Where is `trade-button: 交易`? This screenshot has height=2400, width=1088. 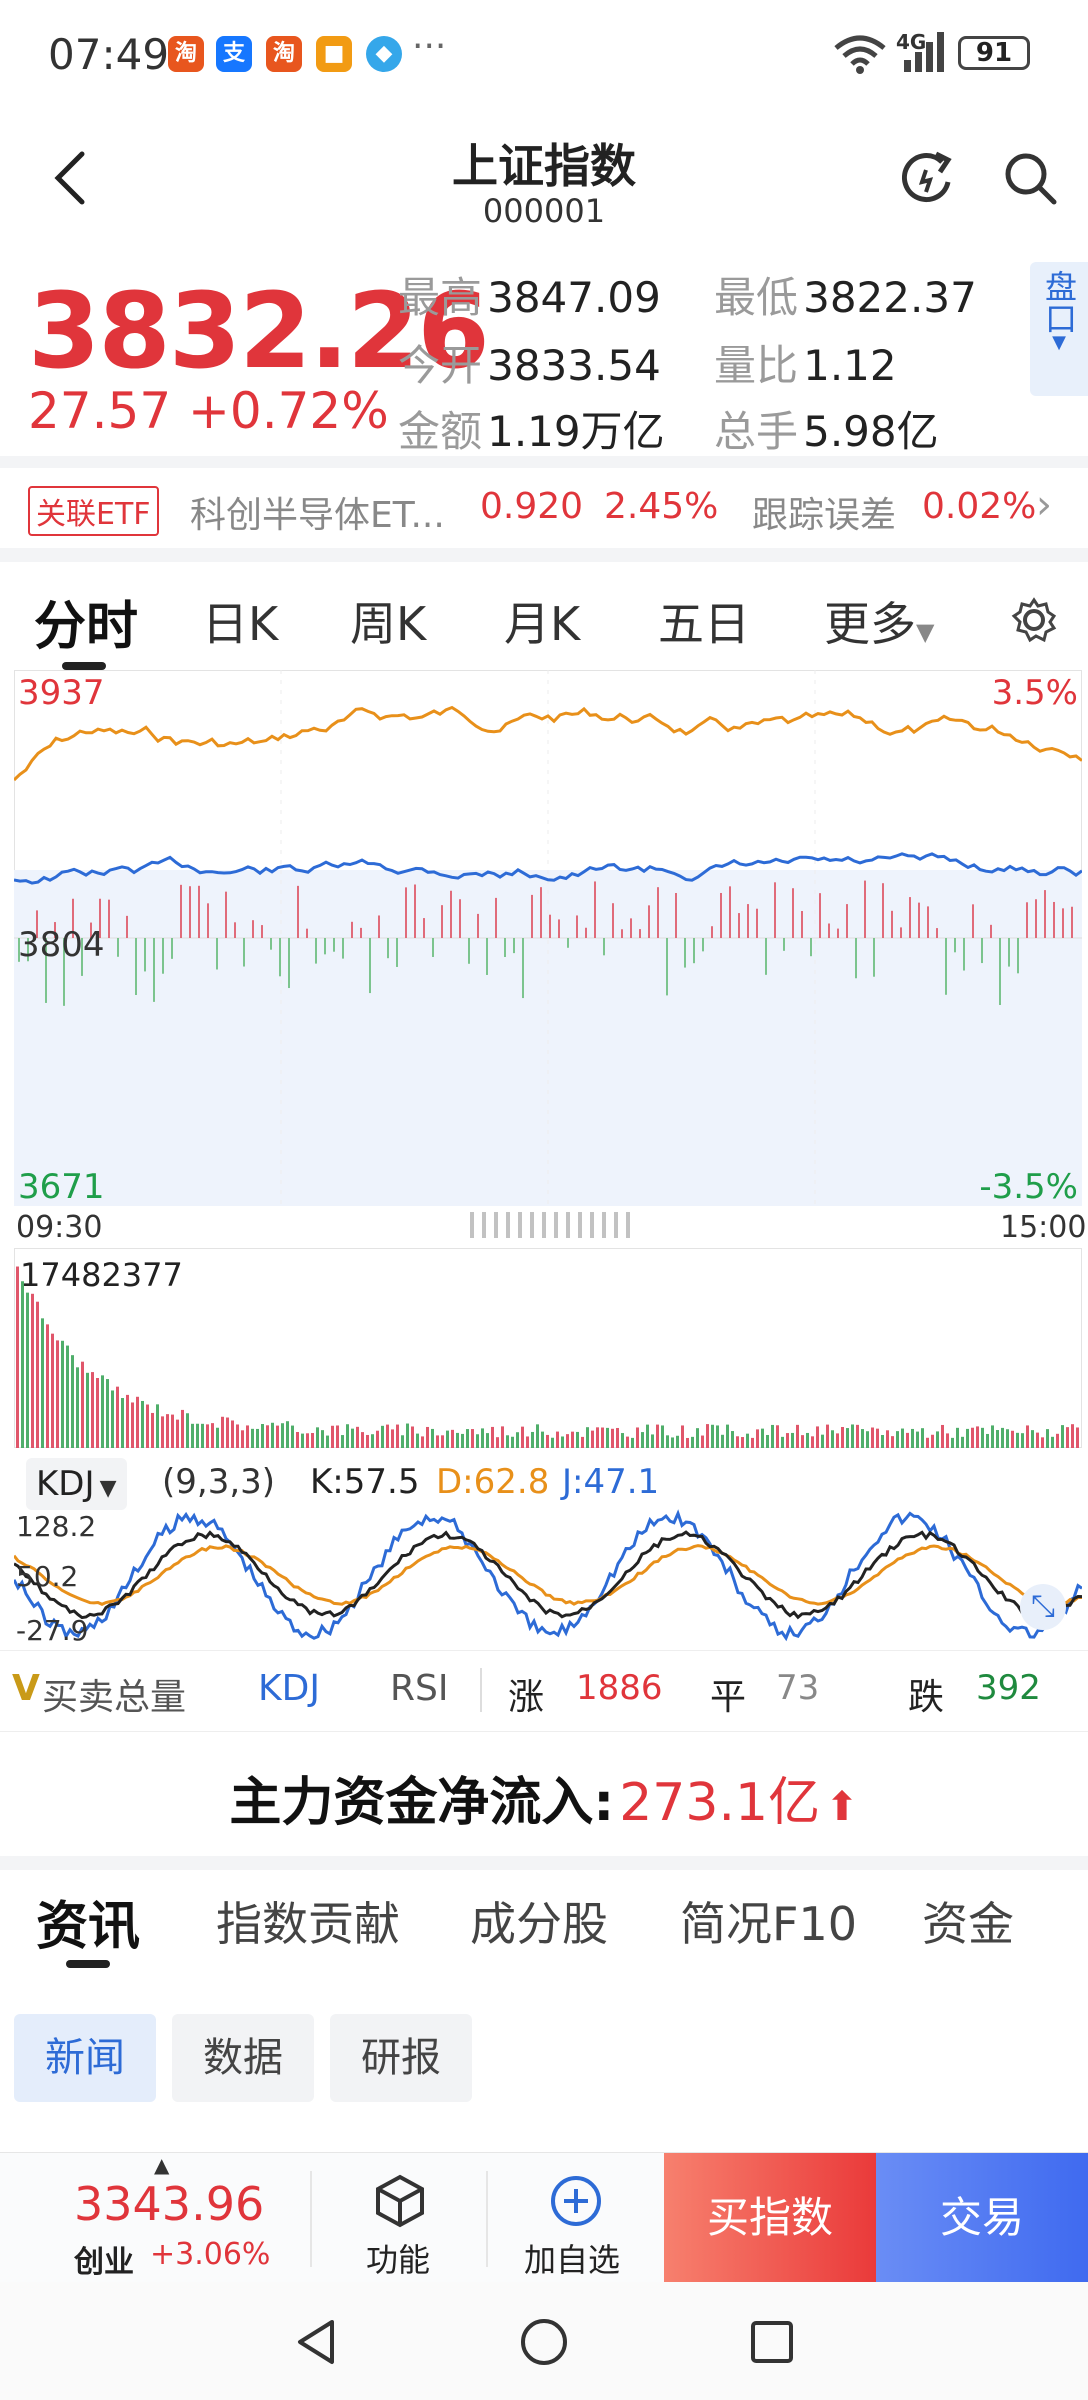
trade-button: 交易 is located at coordinates (982, 2218).